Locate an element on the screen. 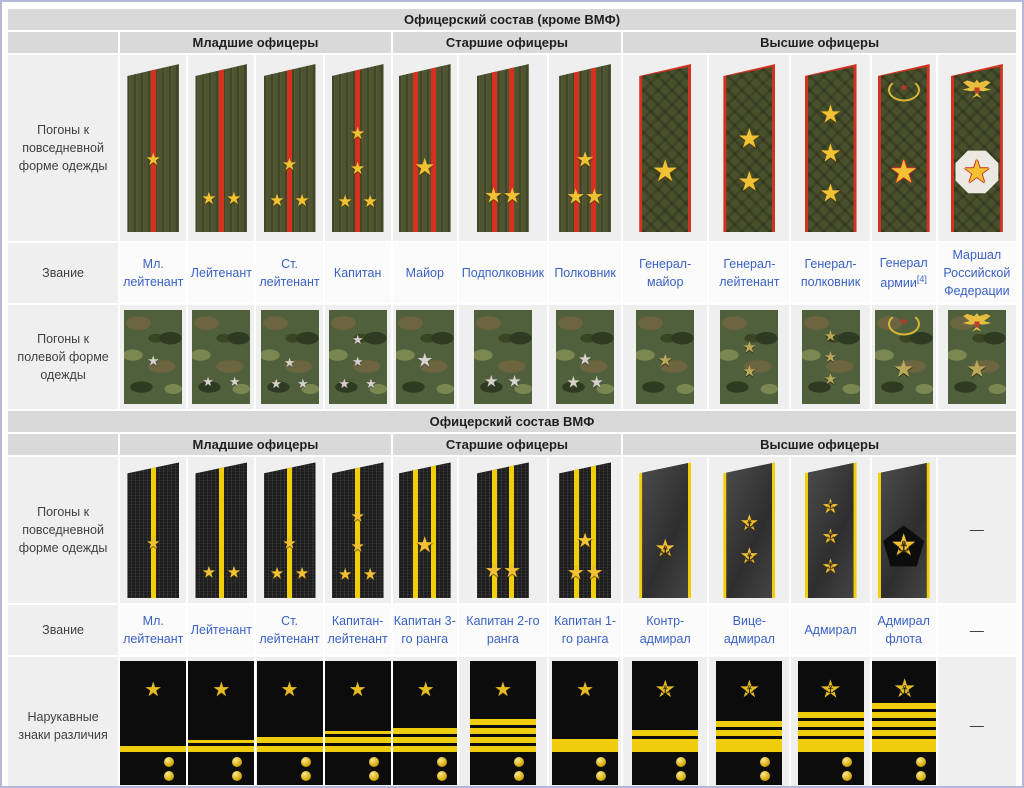  shoulder-board-image: ★ ⚓ ★ ⚓ is located at coordinates (749, 530).